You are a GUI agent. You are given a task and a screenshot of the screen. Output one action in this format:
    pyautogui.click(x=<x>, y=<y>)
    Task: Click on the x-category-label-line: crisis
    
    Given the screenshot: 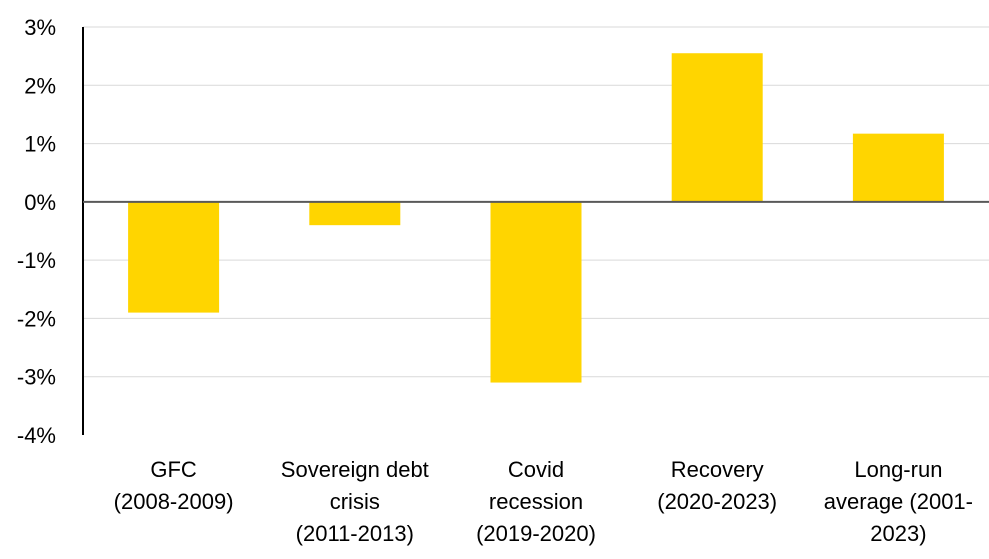 What is the action you would take?
    pyautogui.click(x=355, y=501)
    